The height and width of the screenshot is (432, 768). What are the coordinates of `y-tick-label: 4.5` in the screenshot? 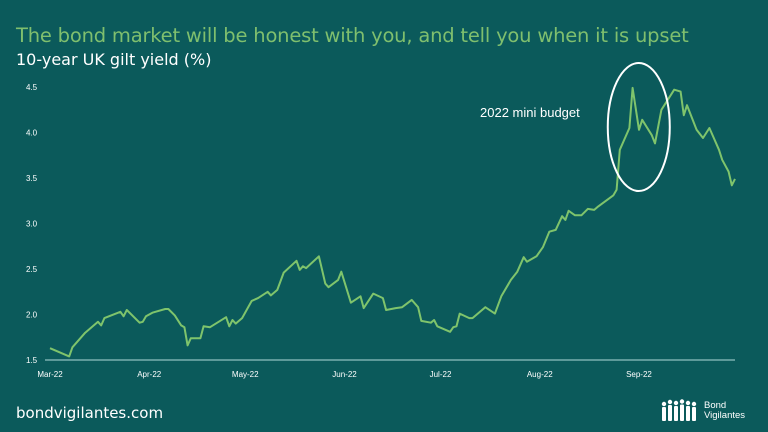 It's located at (32, 87).